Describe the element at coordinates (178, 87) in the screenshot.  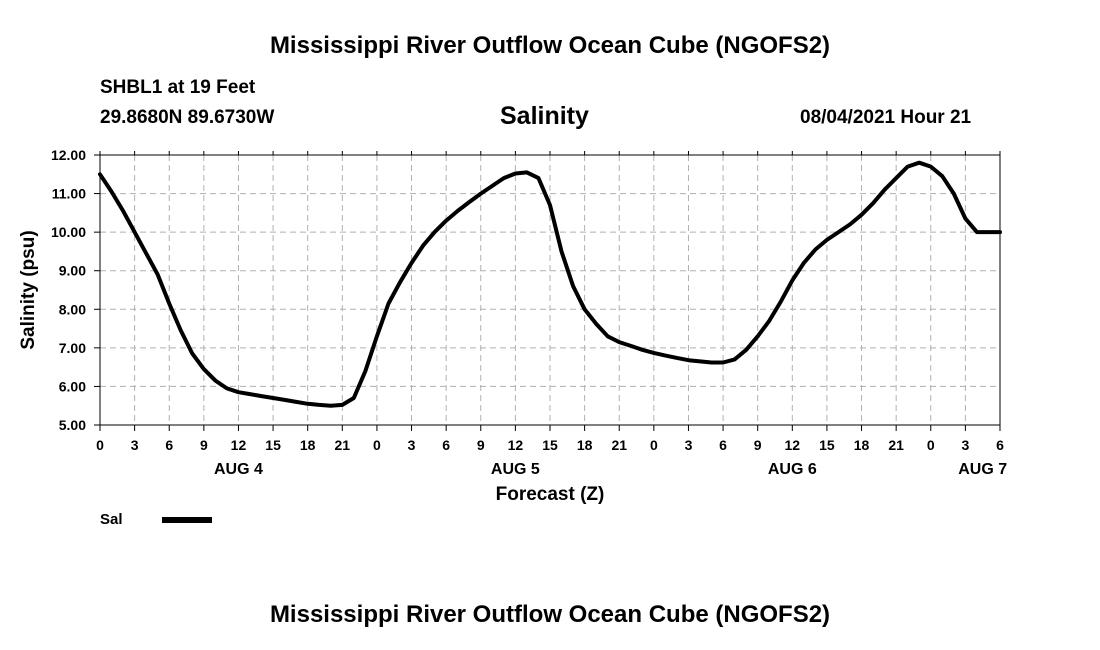
I see `station-label: SHBL1 at 19 Feet` at that location.